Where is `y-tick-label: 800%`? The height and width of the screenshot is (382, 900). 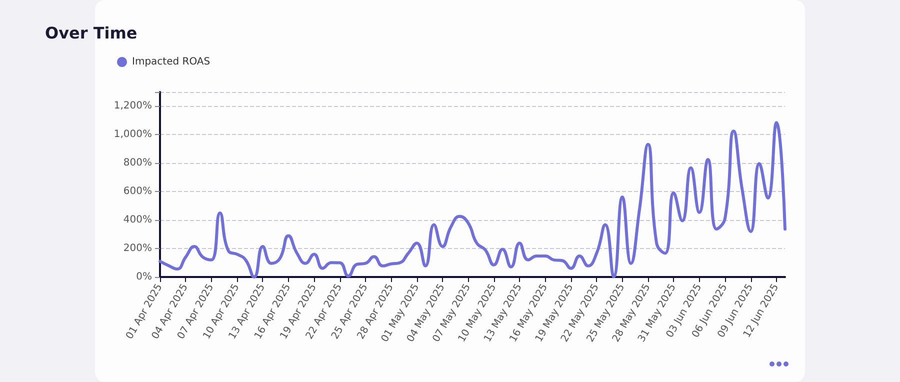 y-tick-label: 800% is located at coordinates (137, 163).